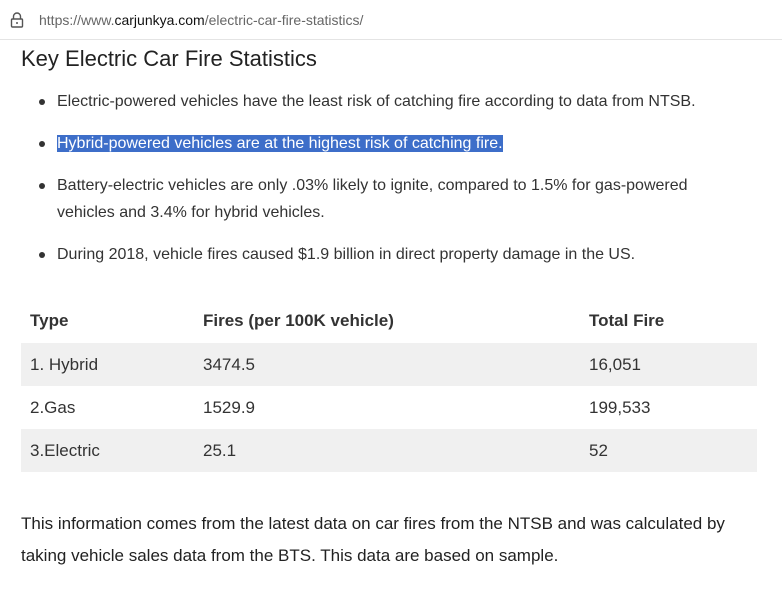 The width and height of the screenshot is (782, 595). I want to click on table-header-row: Type Fires (per 100K vehicle) Total Fire, so click(389, 320).